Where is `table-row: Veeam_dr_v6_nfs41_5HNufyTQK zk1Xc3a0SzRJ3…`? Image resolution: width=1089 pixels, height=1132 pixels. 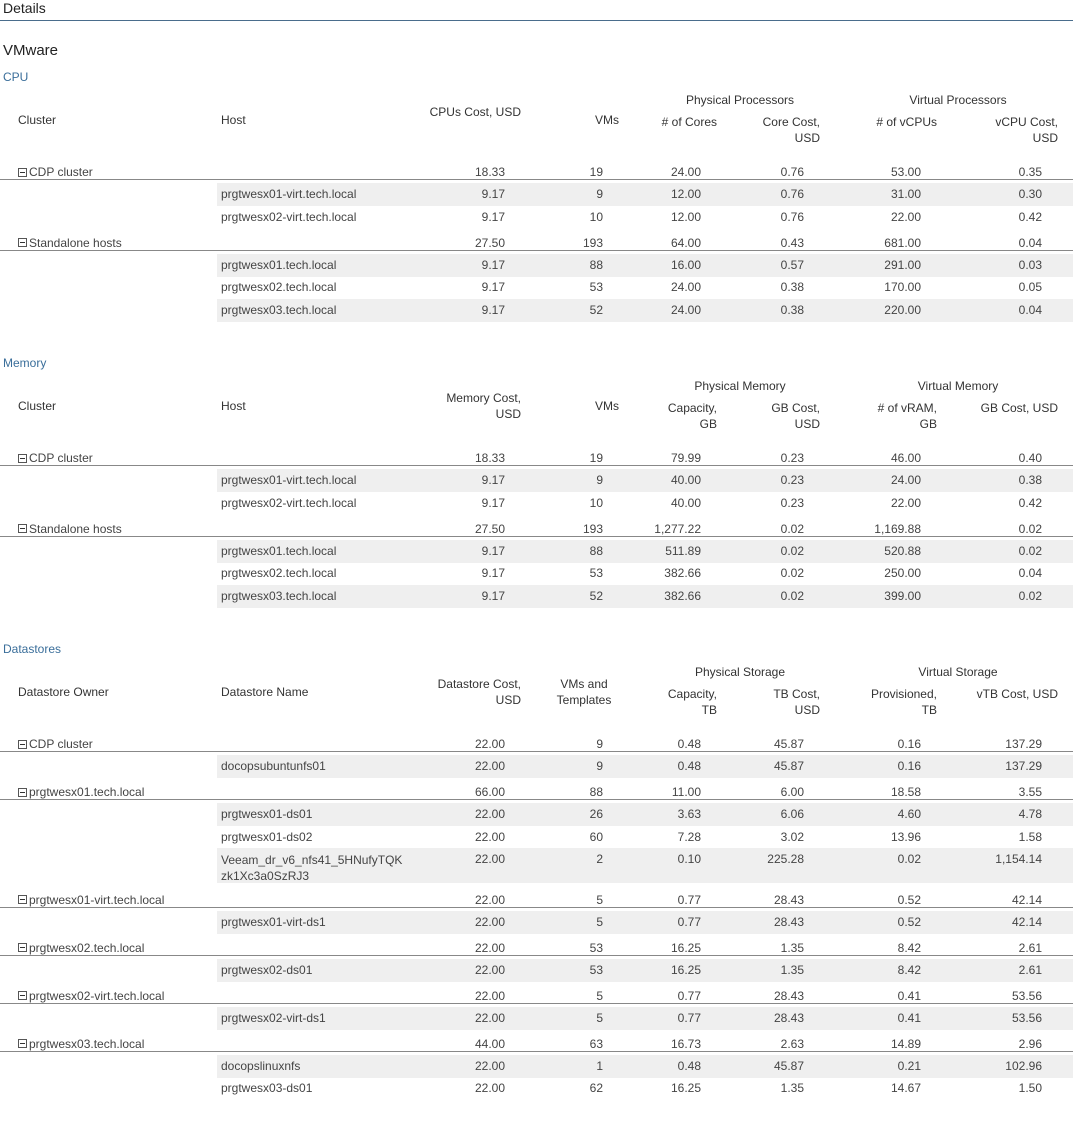 table-row: Veeam_dr_v6_nfs41_5HNufyTQK zk1Xc3a0SzRJ3… is located at coordinates (536, 867).